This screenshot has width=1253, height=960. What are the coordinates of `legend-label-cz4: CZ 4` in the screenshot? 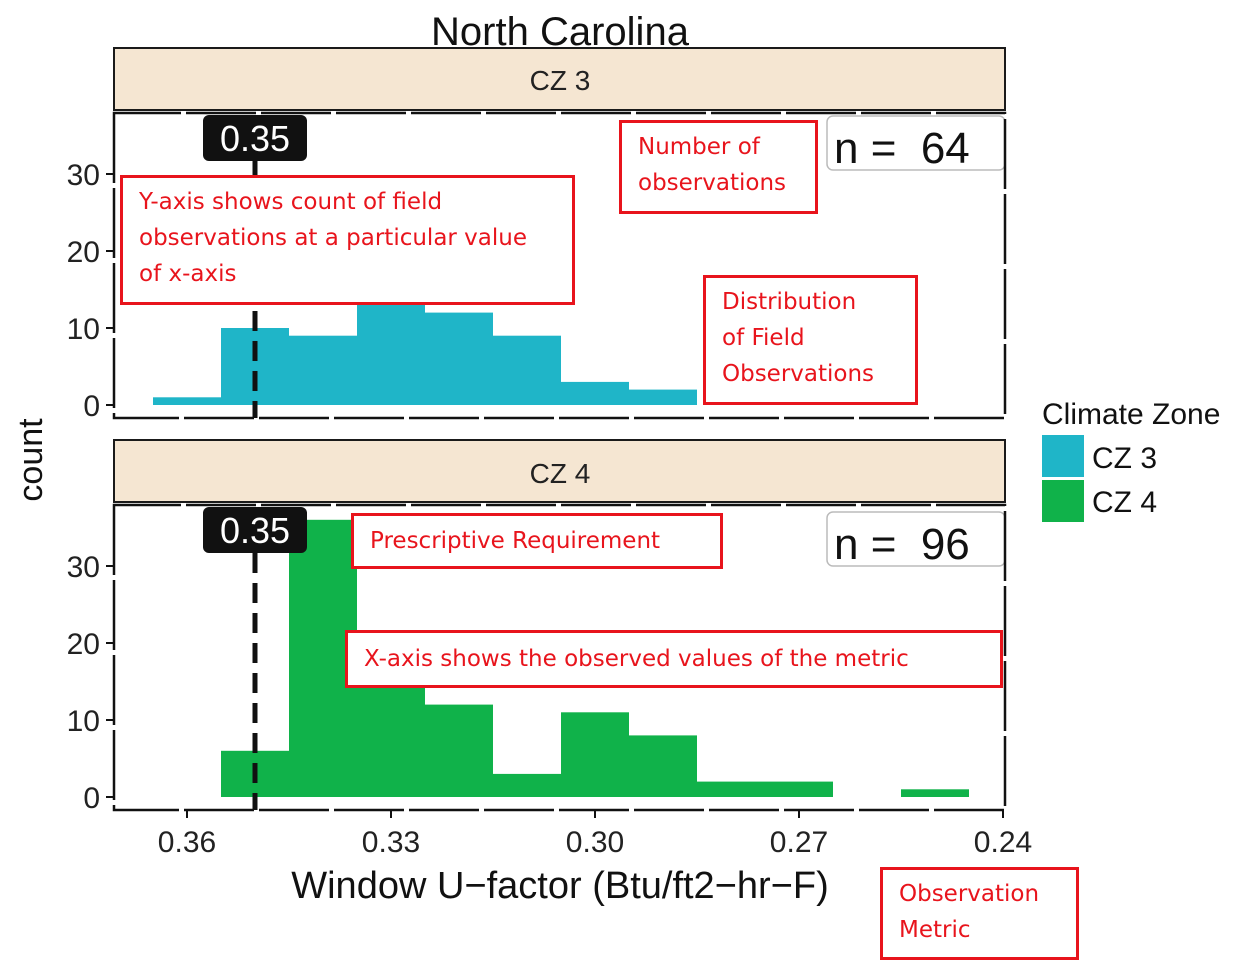 It's located at (1124, 502).